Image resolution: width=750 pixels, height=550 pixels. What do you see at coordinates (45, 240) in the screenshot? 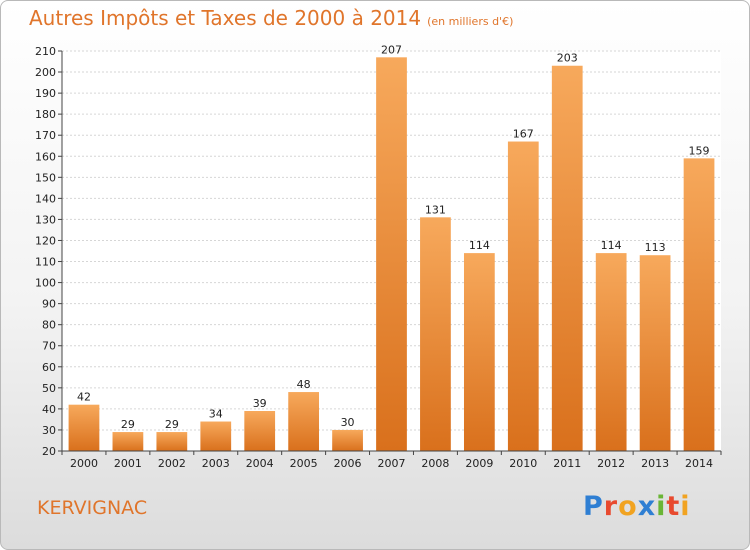
I see `y-tick-label: 120` at bounding box center [45, 240].